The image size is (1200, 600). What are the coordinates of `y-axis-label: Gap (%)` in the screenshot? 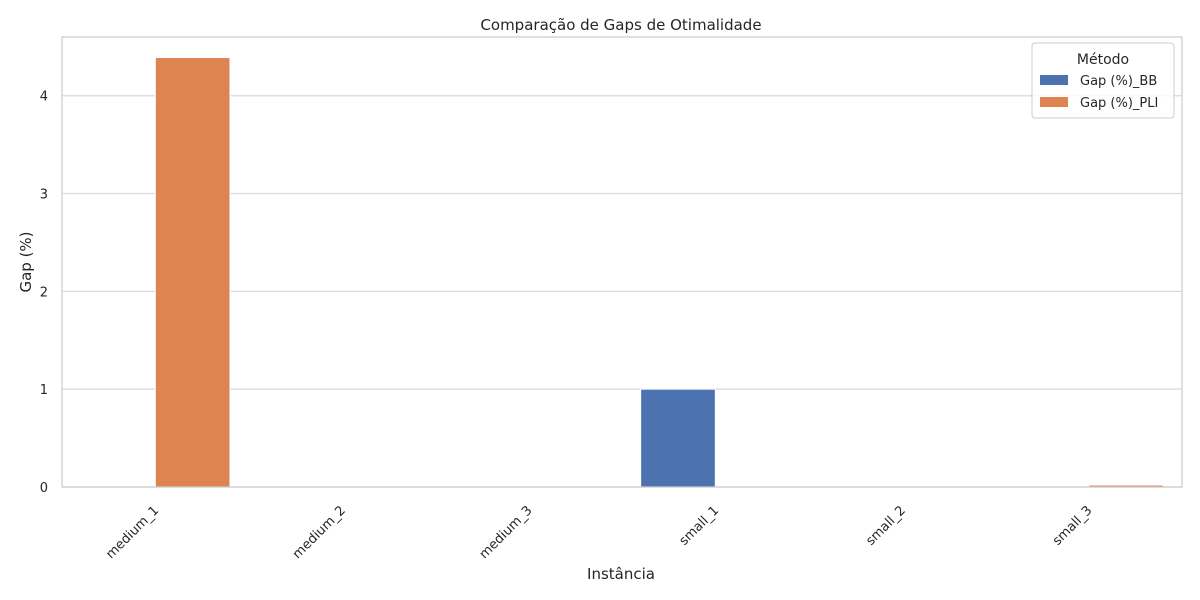 It's located at (26, 261).